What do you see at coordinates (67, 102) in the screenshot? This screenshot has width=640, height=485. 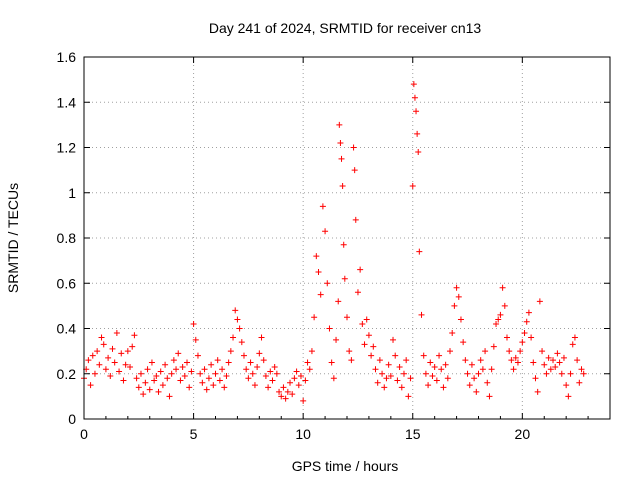 I see `y-tick-label: 1.4` at bounding box center [67, 102].